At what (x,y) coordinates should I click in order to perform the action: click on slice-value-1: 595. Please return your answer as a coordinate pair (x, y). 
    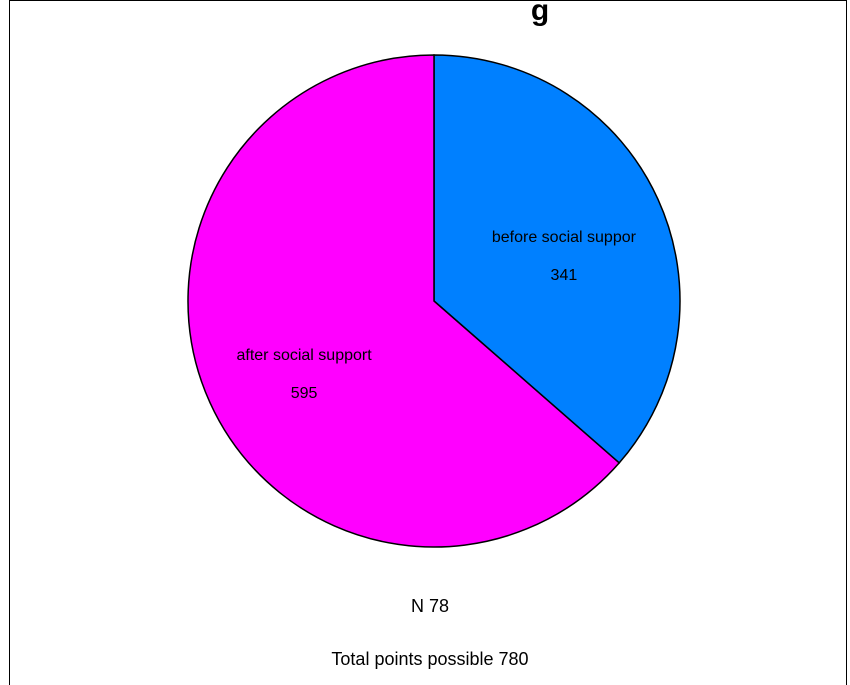
    Looking at the image, I should click on (304, 393).